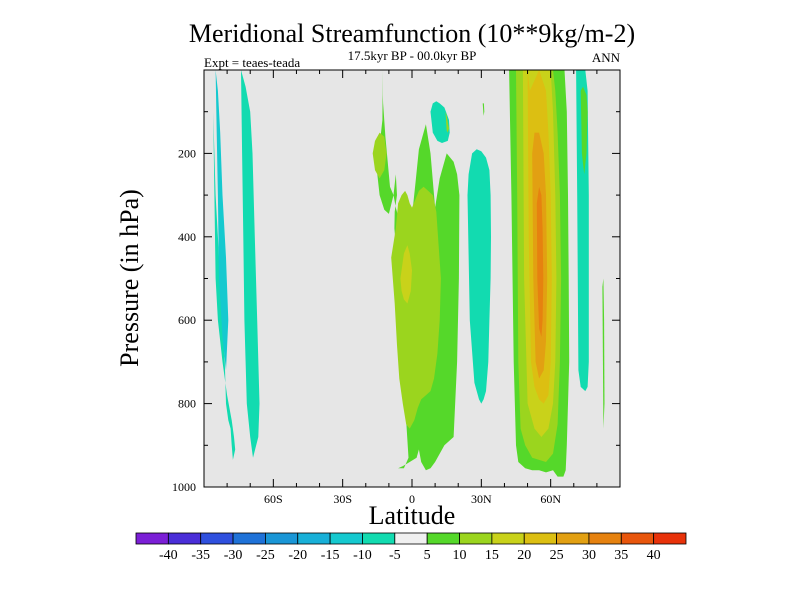 This screenshot has width=800, height=600. What do you see at coordinates (265, 555) in the screenshot?
I see `colorbar-label: -25` at bounding box center [265, 555].